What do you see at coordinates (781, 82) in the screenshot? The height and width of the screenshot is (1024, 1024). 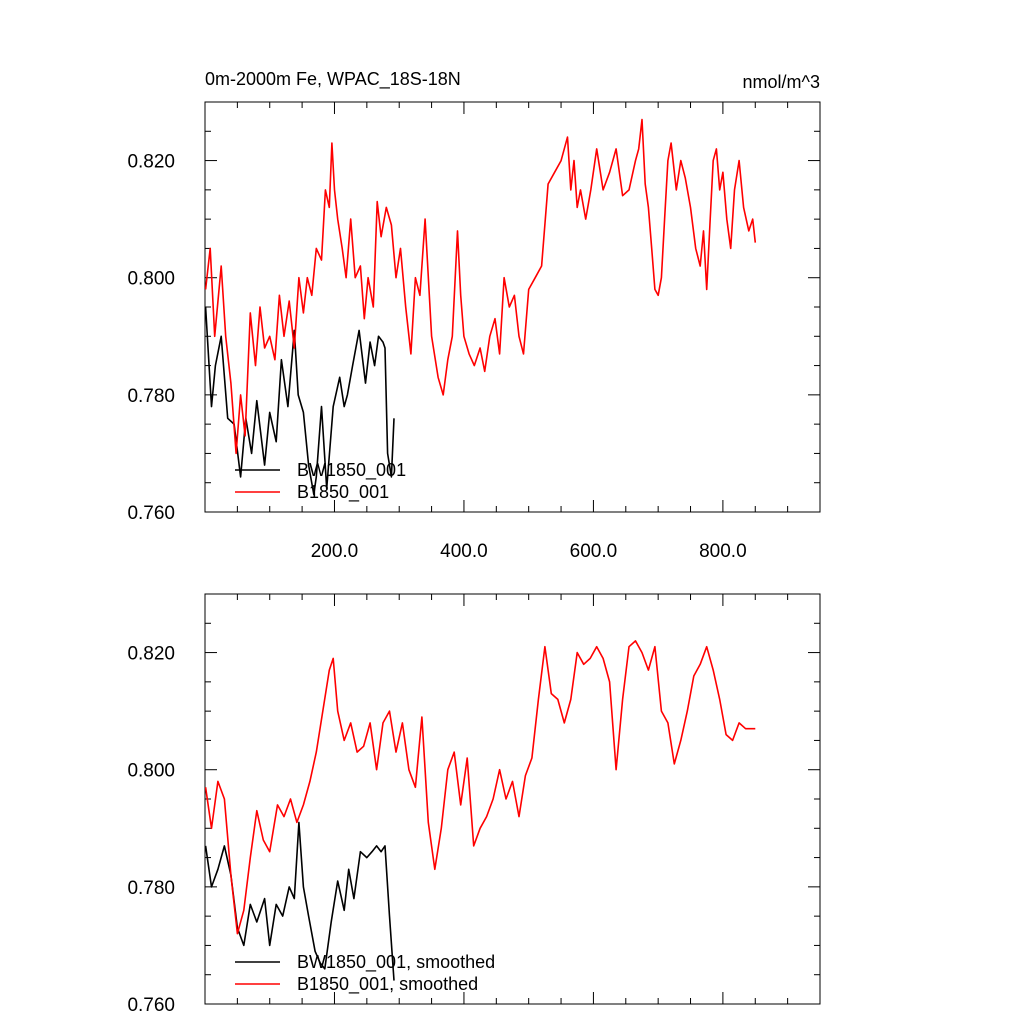 I see `chart-units: nmol/m^3` at bounding box center [781, 82].